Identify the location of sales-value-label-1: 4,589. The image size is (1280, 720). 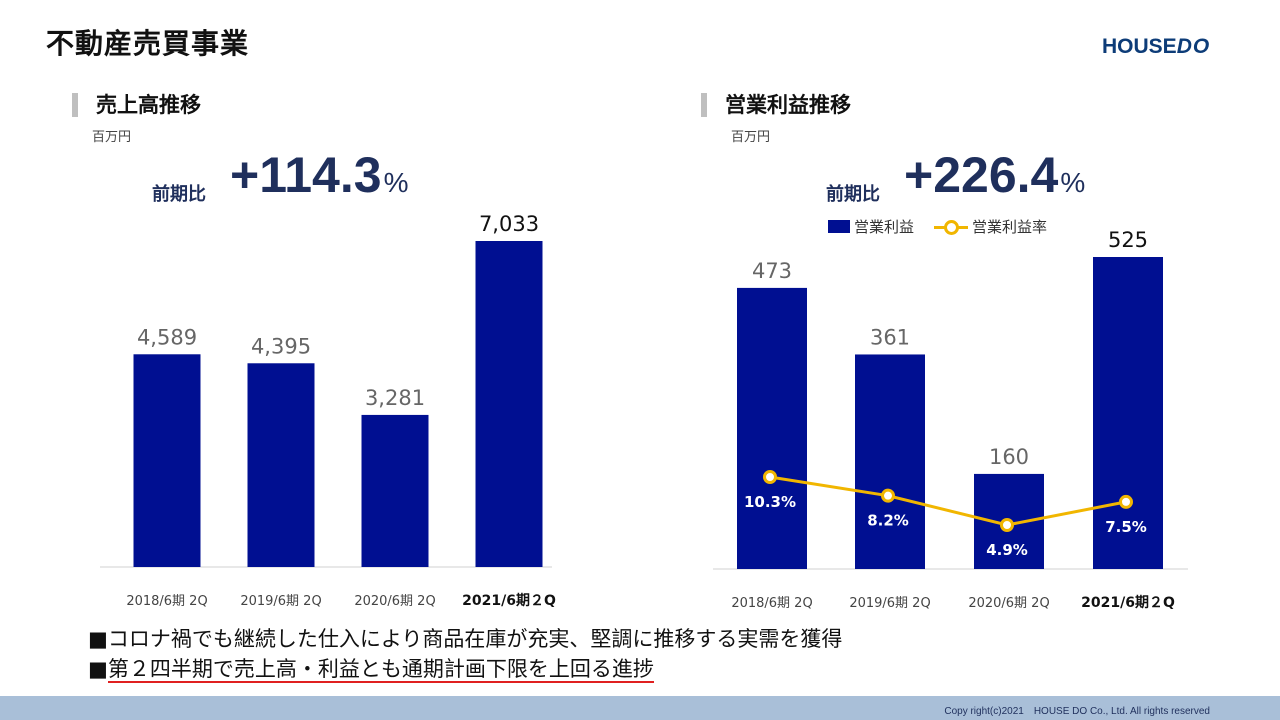
(167, 337).